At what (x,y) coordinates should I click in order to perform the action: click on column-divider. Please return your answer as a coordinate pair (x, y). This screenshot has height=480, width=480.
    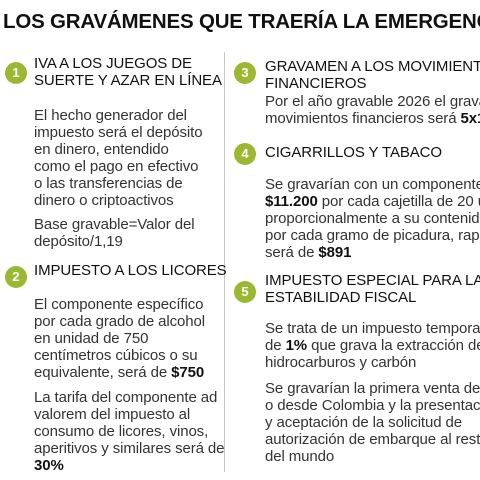
    Looking at the image, I should click on (224, 262).